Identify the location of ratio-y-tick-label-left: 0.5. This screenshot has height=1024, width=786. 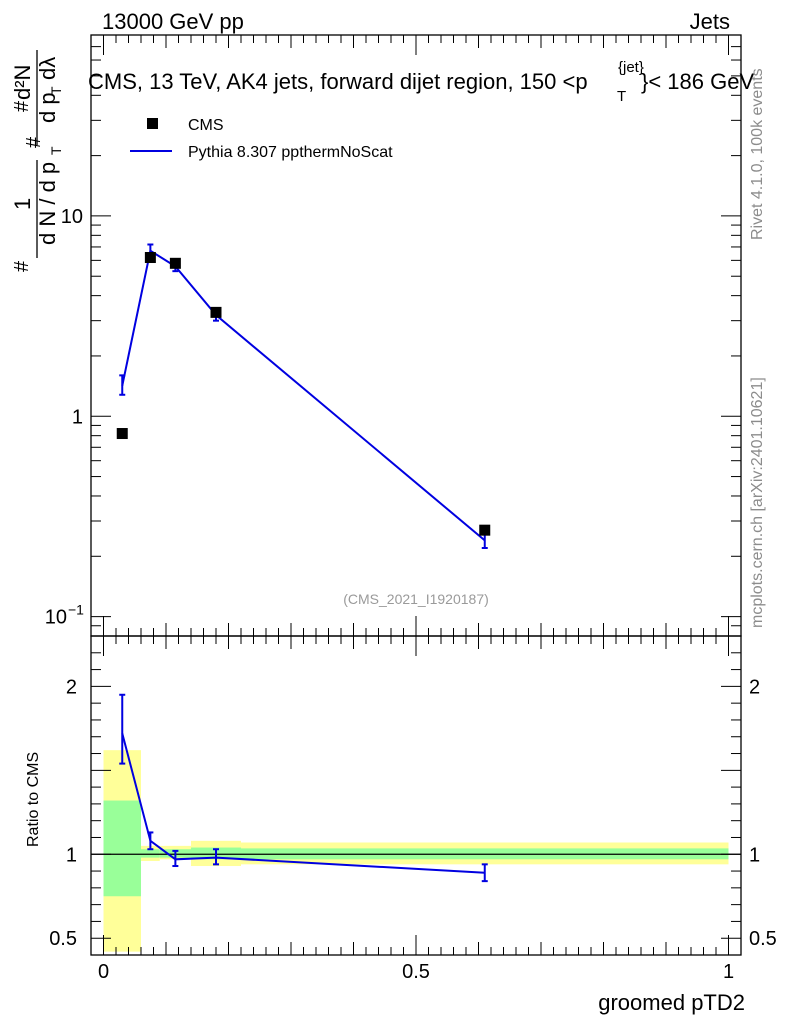
(63, 939).